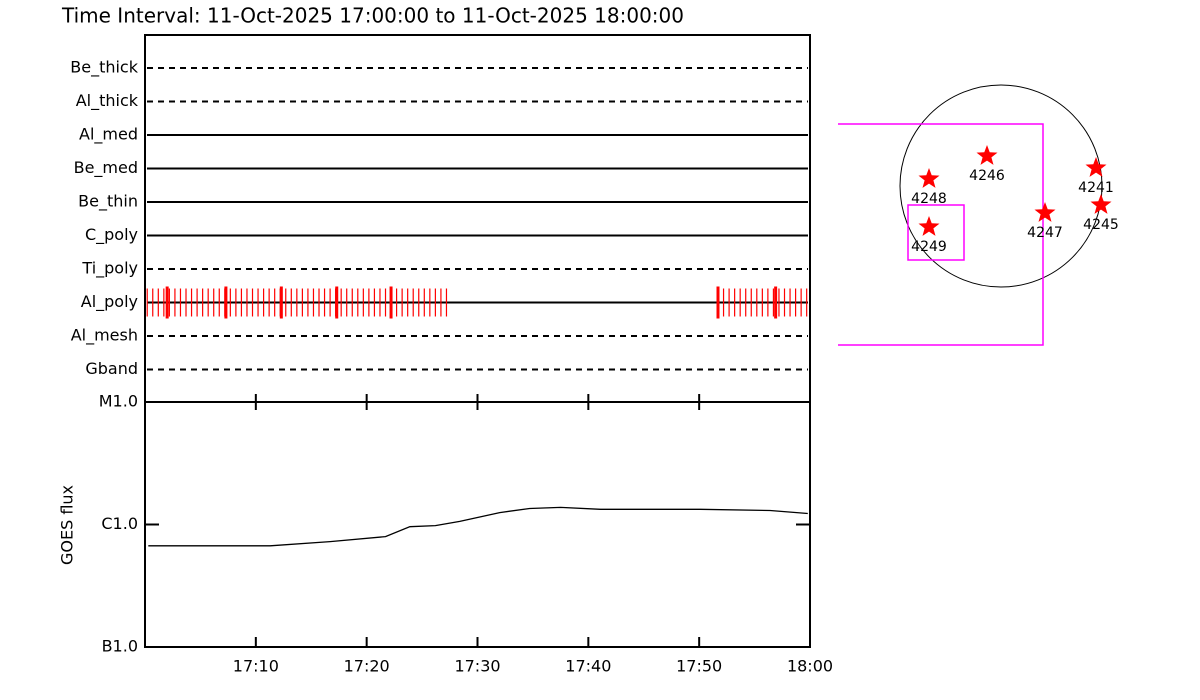  What do you see at coordinates (111, 235) in the screenshot?
I see `filter-label: C_poly` at bounding box center [111, 235].